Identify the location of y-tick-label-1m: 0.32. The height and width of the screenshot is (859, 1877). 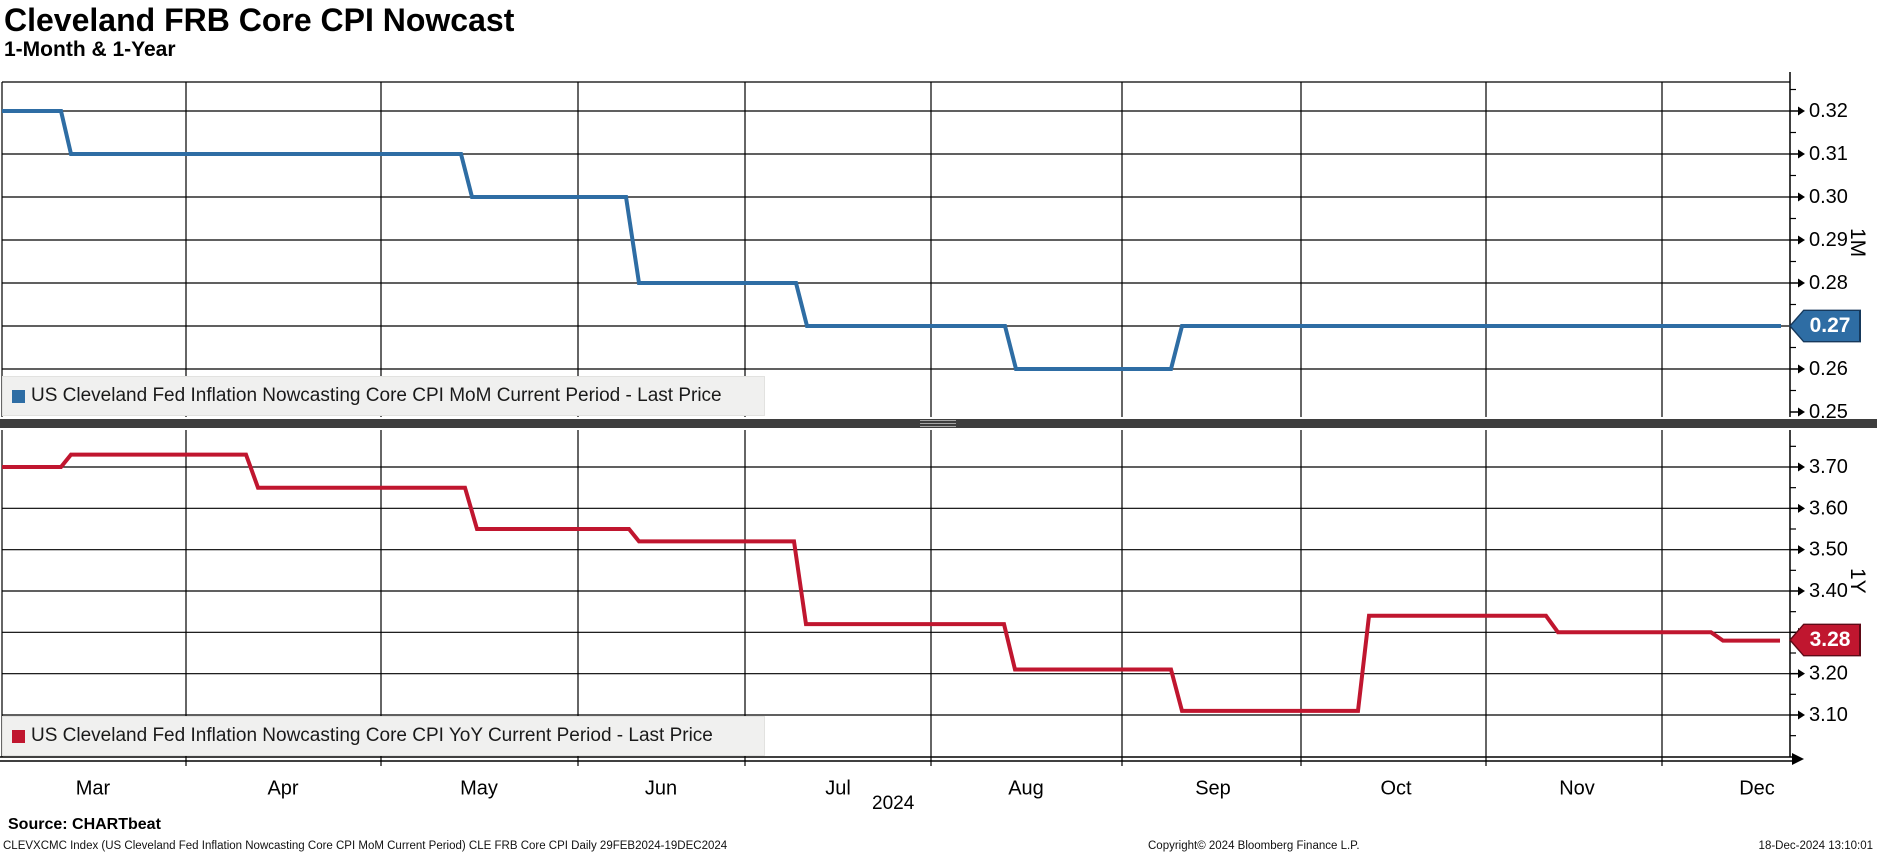
(1828, 111).